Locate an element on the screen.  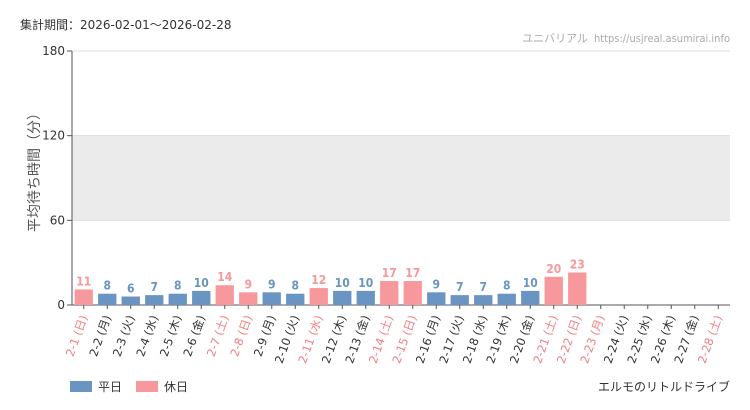
bar-value-label: 11 is located at coordinates (83, 281).